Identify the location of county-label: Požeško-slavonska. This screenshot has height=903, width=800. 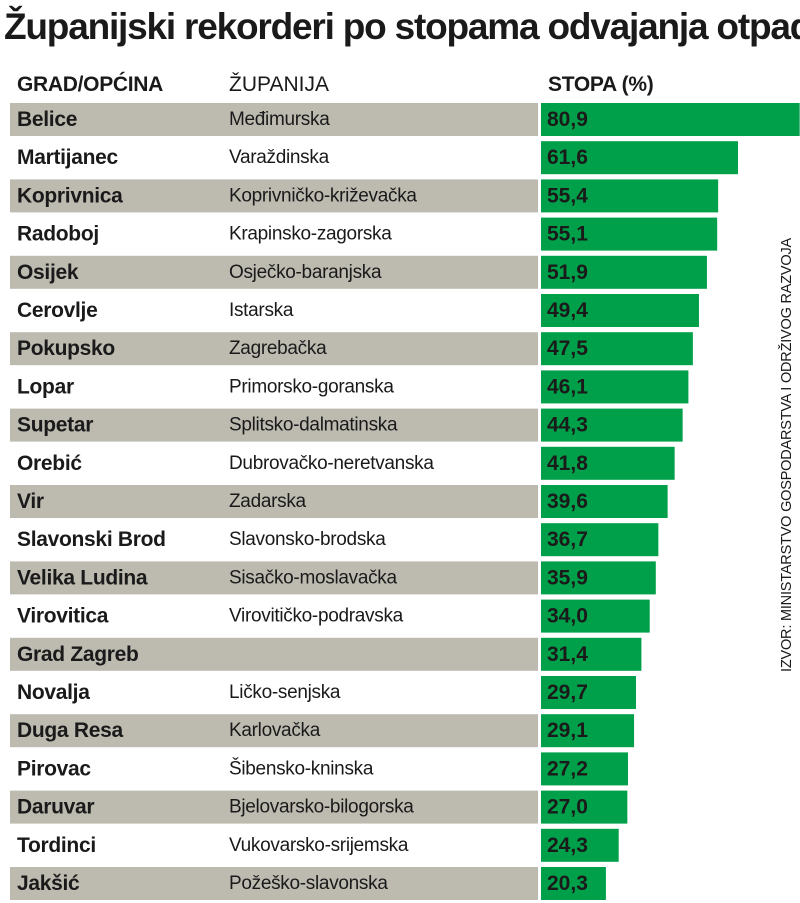
(308, 883).